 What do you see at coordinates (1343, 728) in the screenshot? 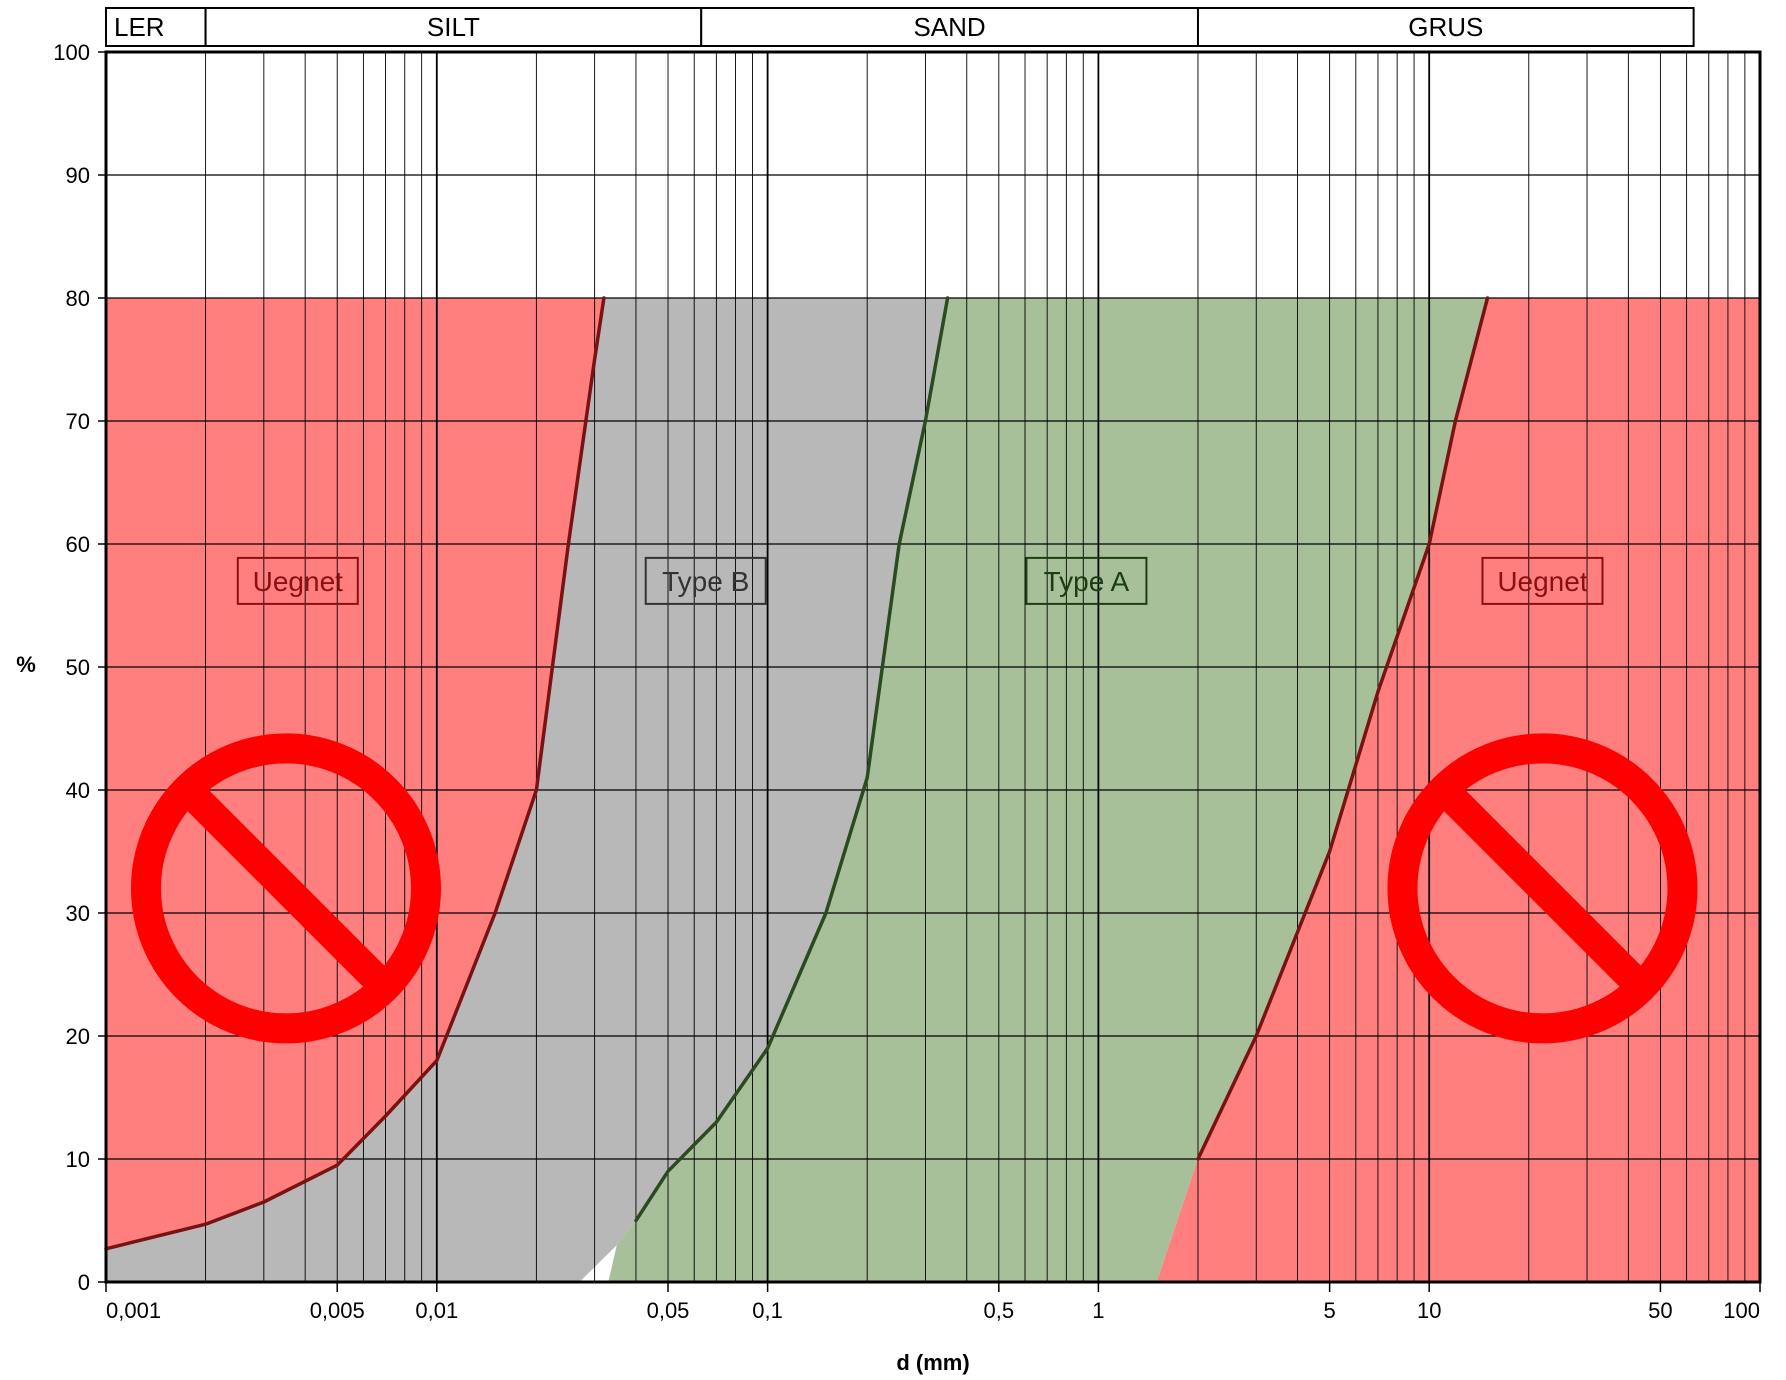
I see `boundary-curve-coarse-limit` at bounding box center [1343, 728].